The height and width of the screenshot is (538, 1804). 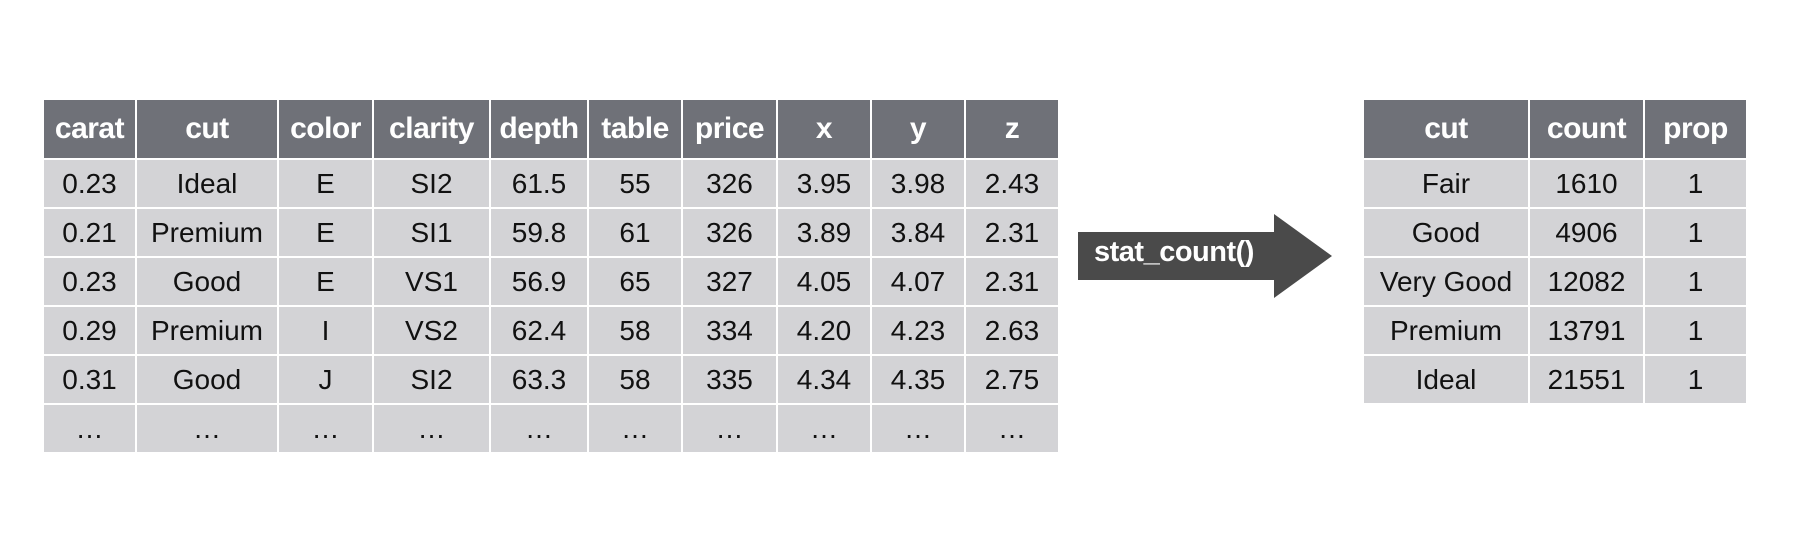 I want to click on table-row: Premium 13791 1, so click(x=1555, y=330).